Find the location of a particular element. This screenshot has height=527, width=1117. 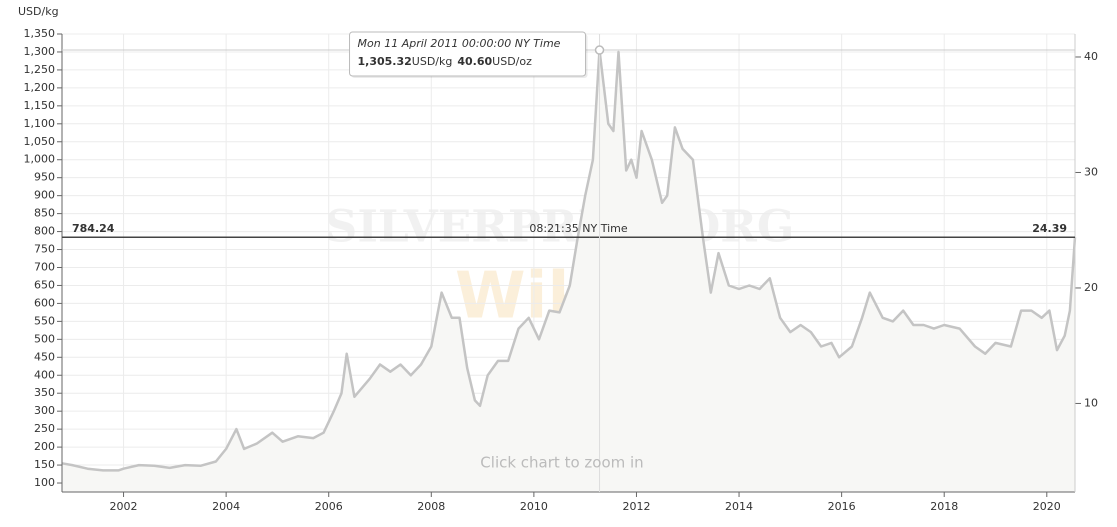

y-tick-label: 1,000 is located at coordinates (40, 159).